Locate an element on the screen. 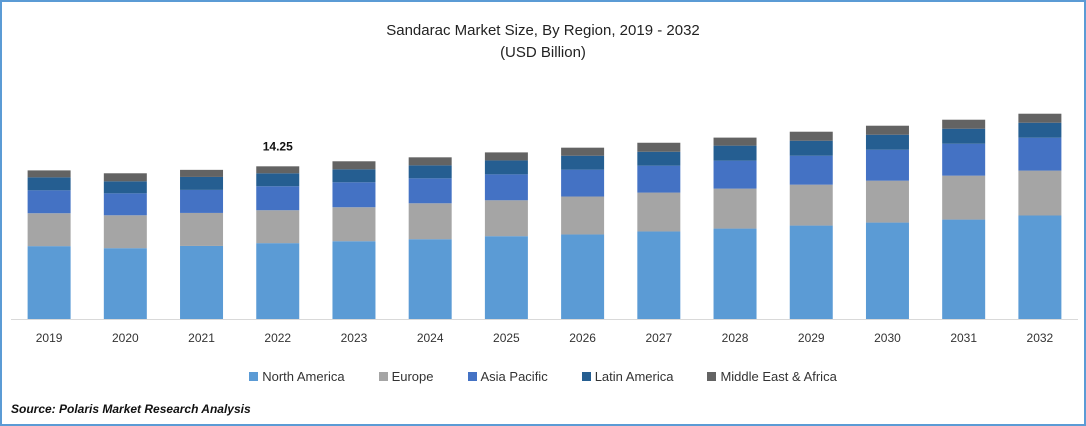  bar-segment-latin-america-2031 is located at coordinates (964, 136).